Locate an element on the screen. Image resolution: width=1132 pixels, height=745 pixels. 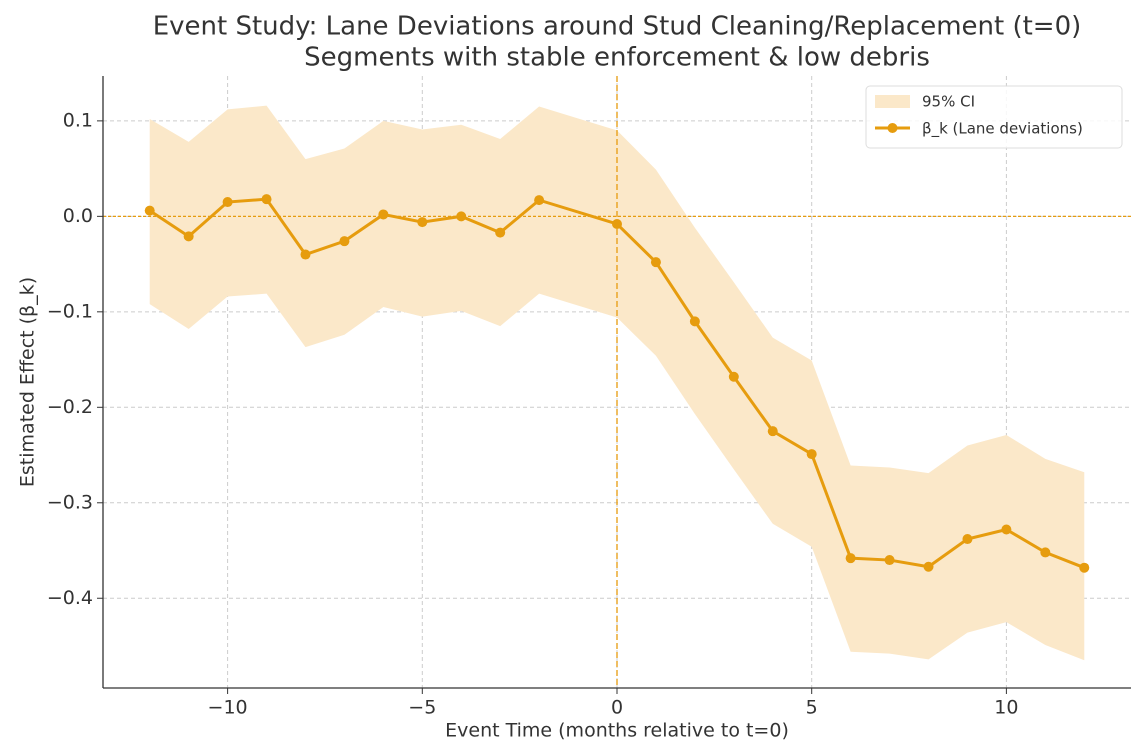
x-axis-label: Event Time (months relative to t=0) is located at coordinates (617, 731).